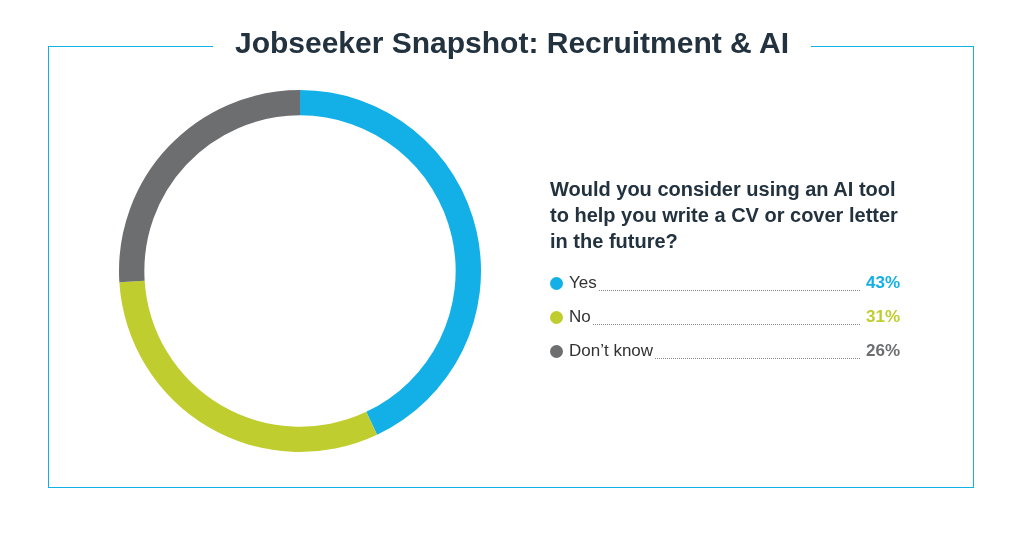  I want to click on data-label: 43%, so click(882, 283).